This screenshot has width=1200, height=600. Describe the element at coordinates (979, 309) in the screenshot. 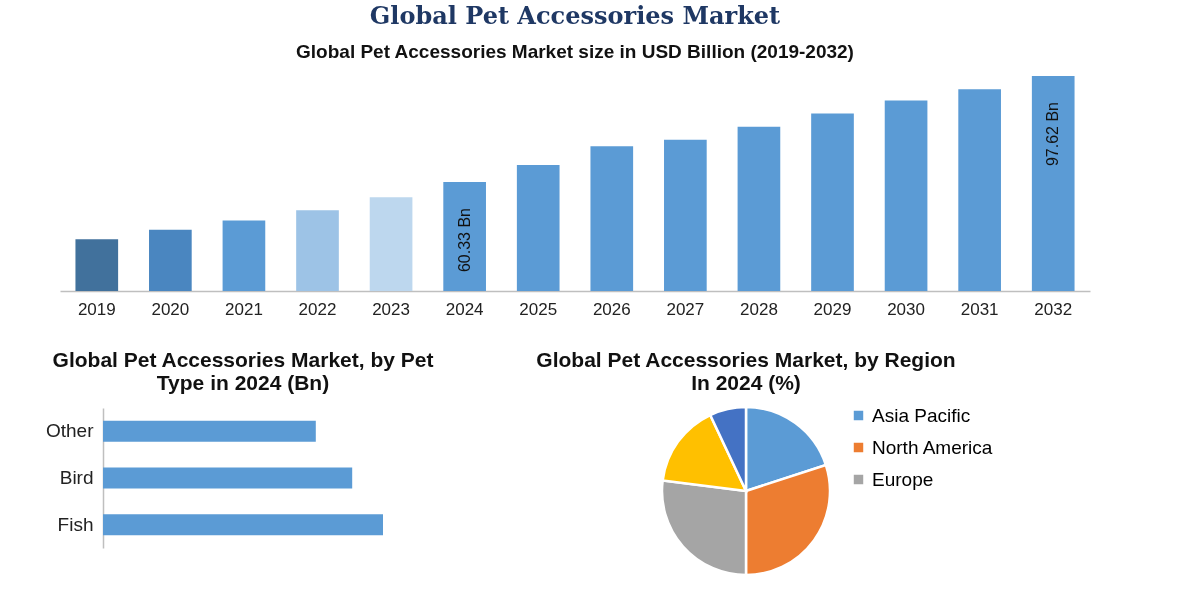

I see `x-tick-label: 2031` at that location.